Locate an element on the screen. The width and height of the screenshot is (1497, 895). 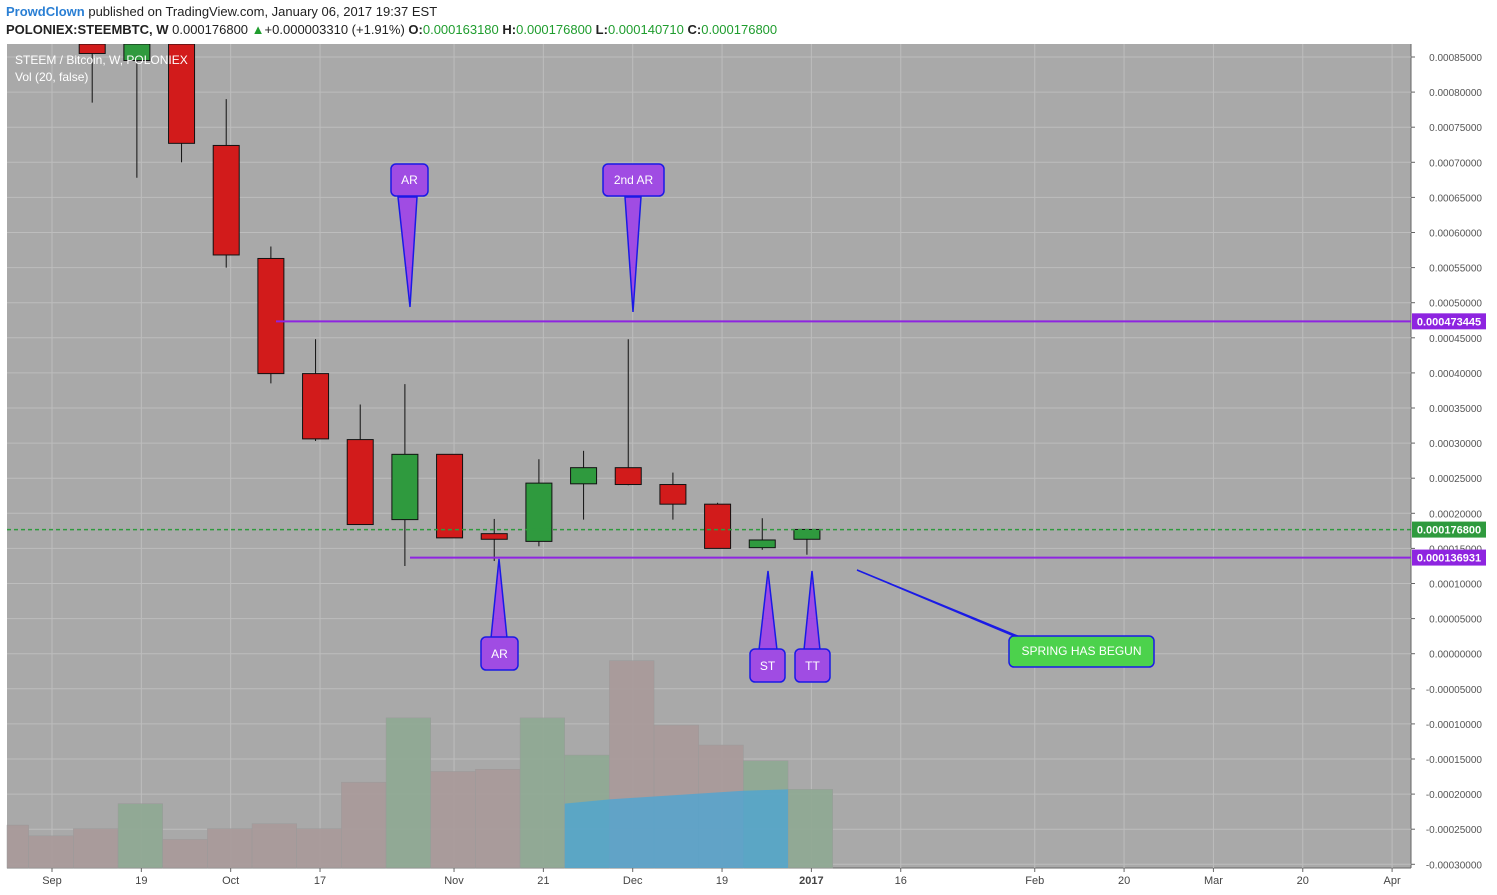
volume-ma-area is located at coordinates (676, 828).